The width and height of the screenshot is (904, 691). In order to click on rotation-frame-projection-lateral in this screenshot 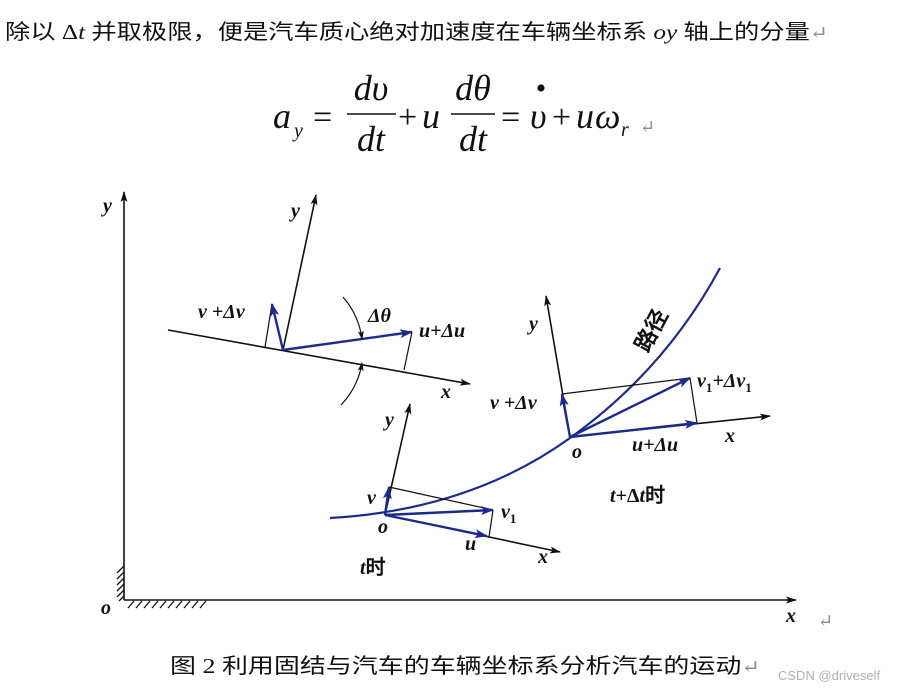, I will do `click(268, 325)`.